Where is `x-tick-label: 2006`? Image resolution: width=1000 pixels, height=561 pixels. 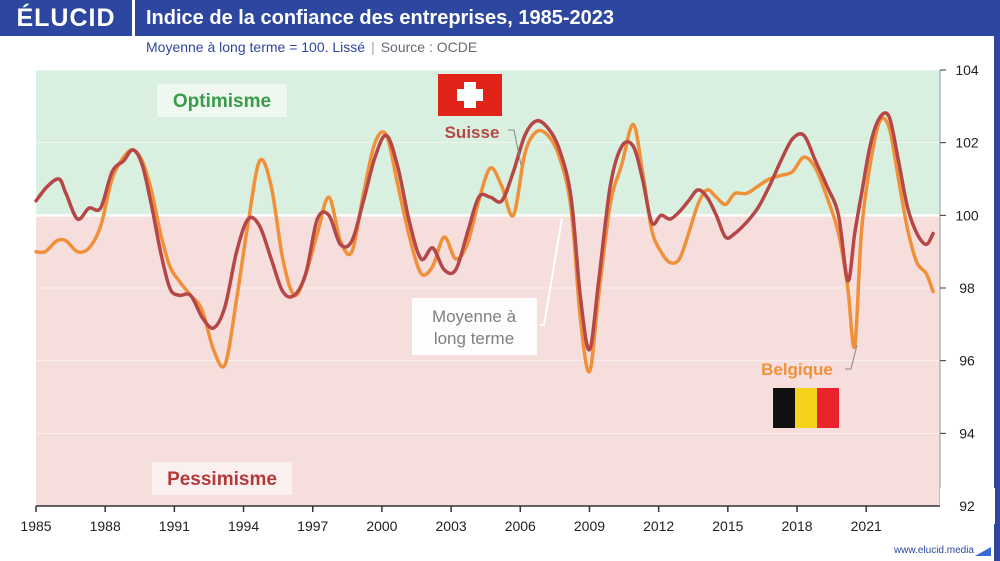
x-tick-label: 2006 is located at coordinates (520, 526).